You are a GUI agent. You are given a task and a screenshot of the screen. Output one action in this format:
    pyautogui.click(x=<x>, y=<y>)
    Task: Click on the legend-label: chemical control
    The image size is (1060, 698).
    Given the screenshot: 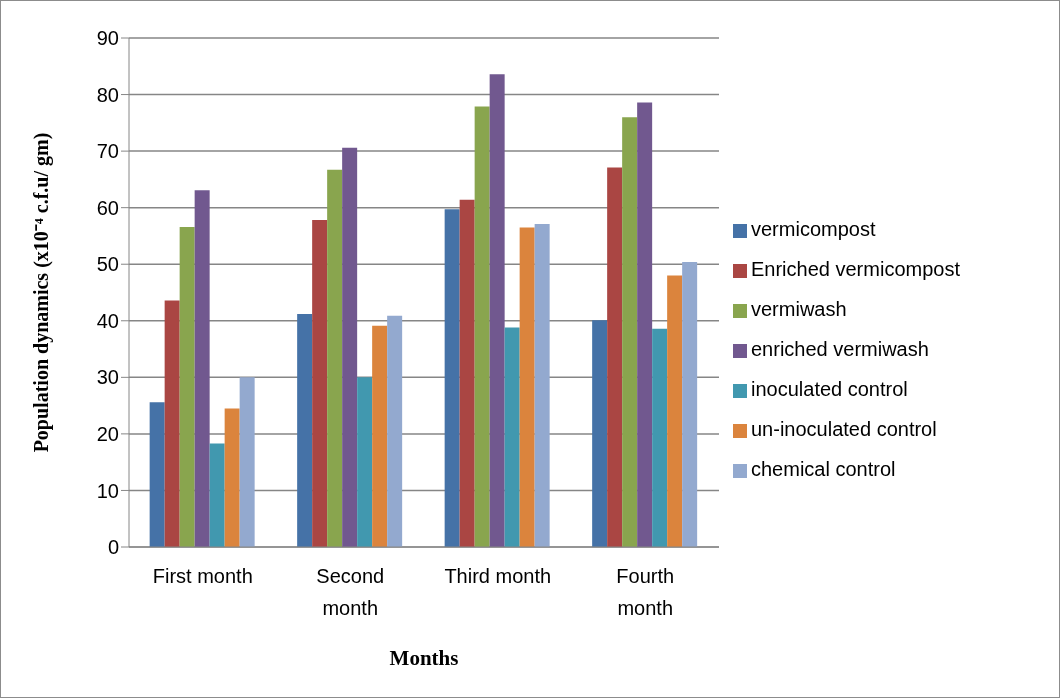 What is the action you would take?
    pyautogui.click(x=823, y=469)
    